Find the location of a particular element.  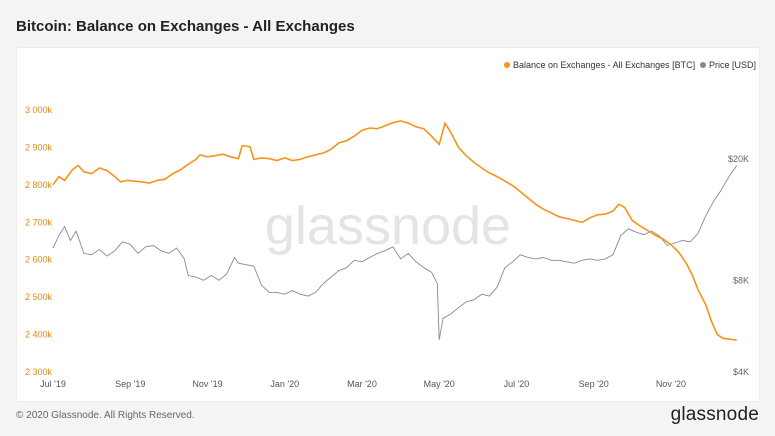

legend-marker-price is located at coordinates (703, 65).